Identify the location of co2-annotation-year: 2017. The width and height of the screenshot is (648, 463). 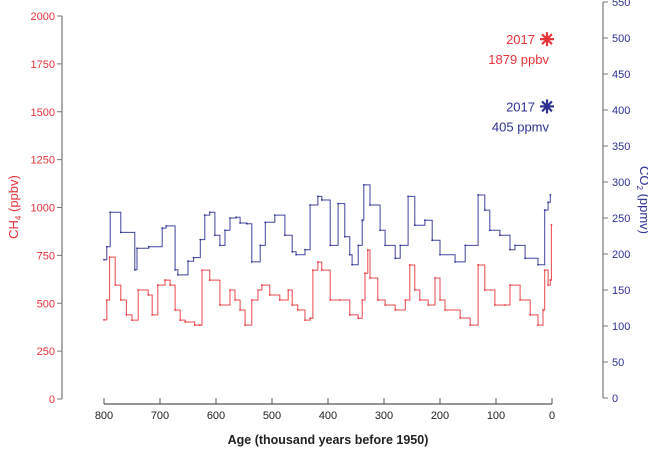
(520, 106).